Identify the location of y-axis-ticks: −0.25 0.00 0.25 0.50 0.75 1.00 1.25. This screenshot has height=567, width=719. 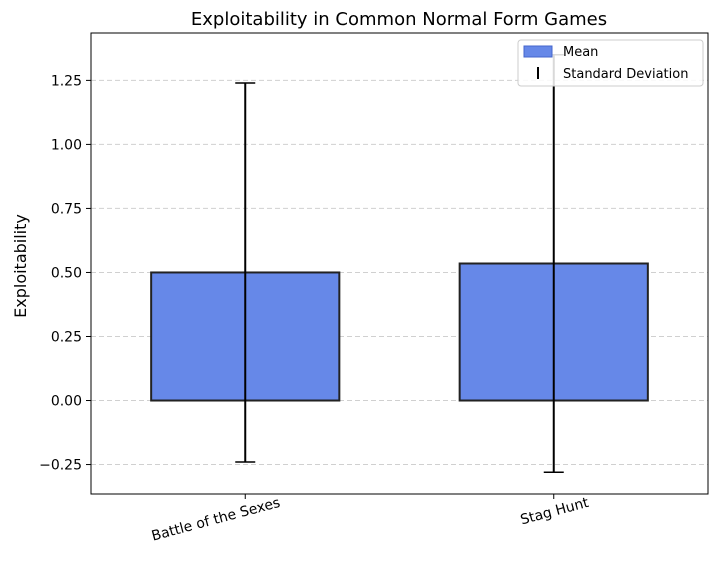
(65, 273).